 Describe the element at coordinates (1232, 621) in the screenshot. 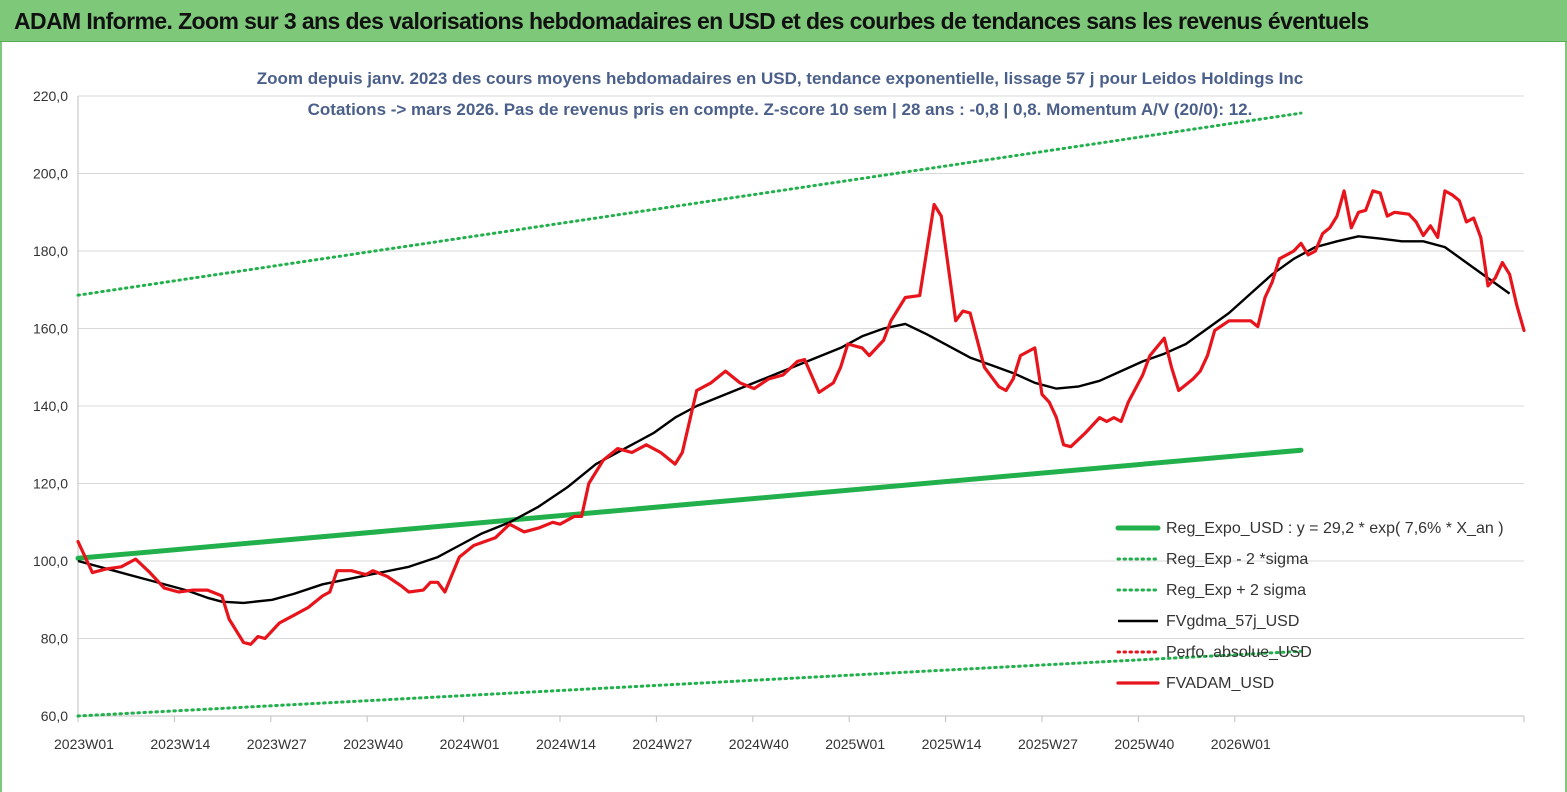

I see `legend-label: FVgdma_57j_USD` at that location.